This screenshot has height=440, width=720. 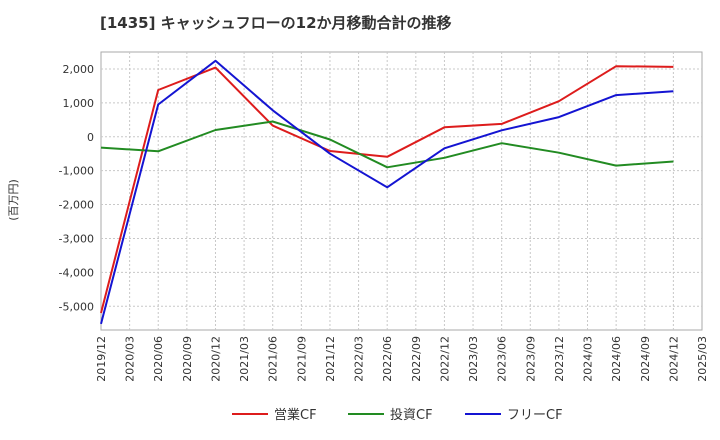 I want to click on x-tick-label: 2023/12, so click(x=559, y=359).